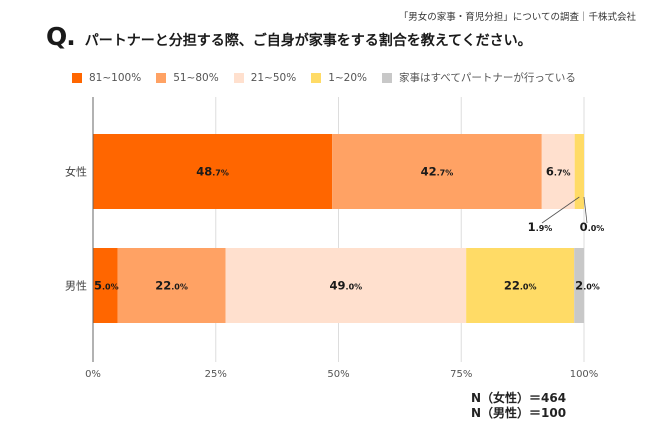  Describe the element at coordinates (338, 286) in the screenshot. I see `data-label-integer: 49` at that location.